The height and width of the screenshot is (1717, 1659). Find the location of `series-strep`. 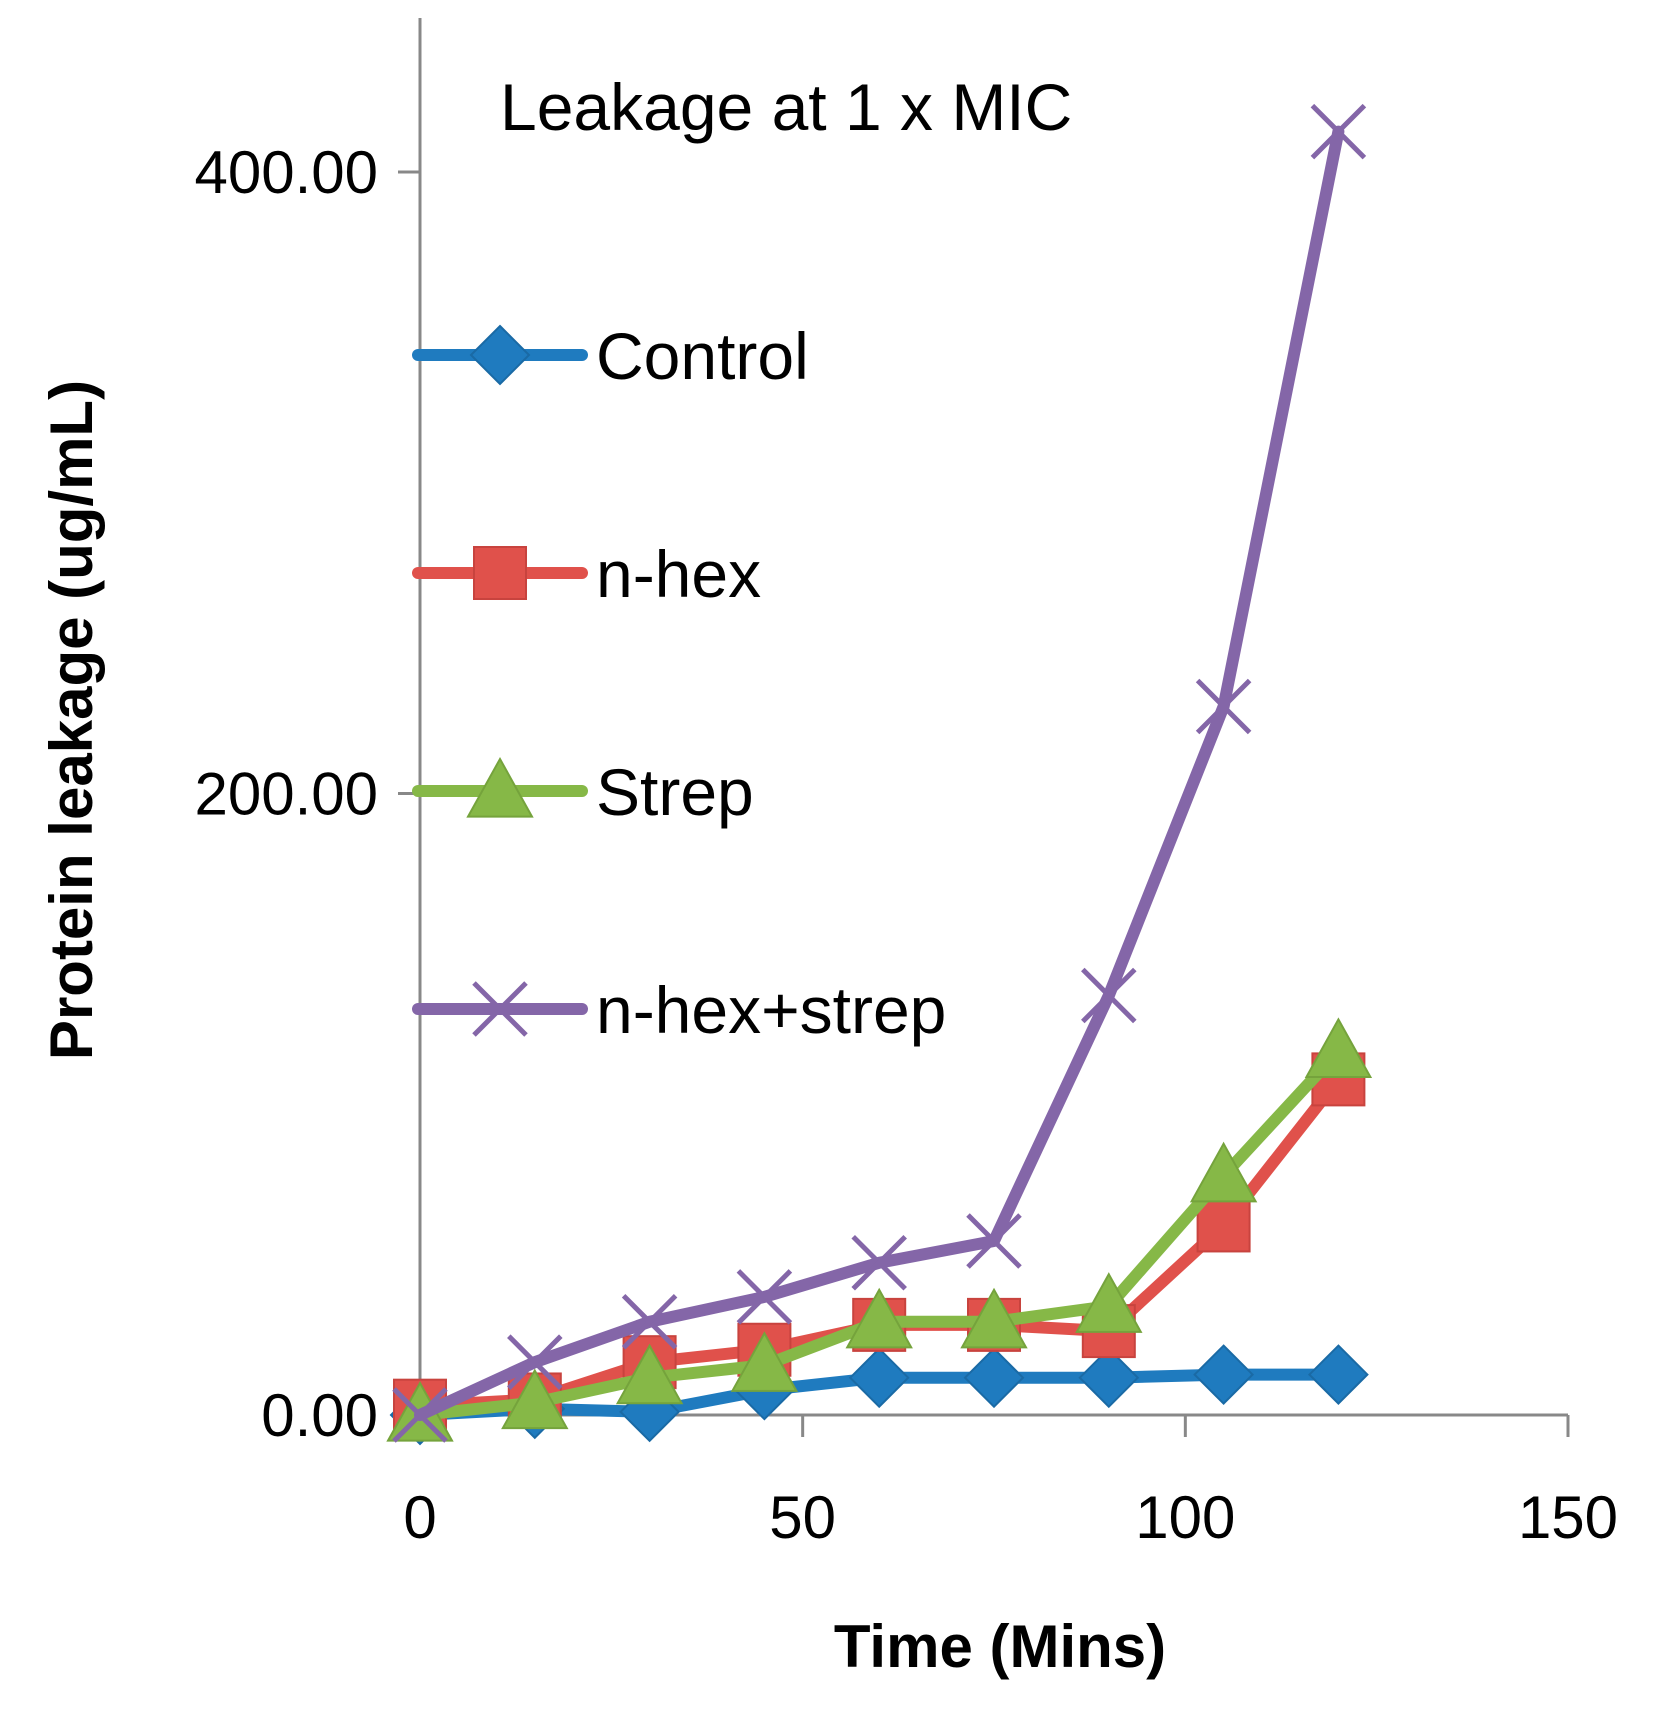

series-strep is located at coordinates (879, 1229).